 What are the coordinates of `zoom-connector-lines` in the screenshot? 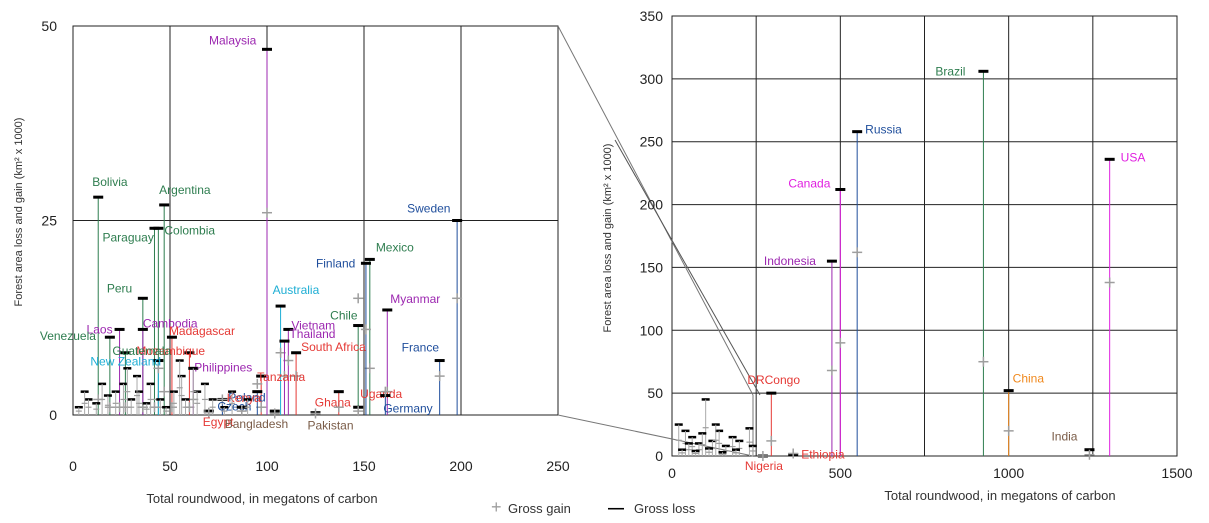 It's located at (659, 241).